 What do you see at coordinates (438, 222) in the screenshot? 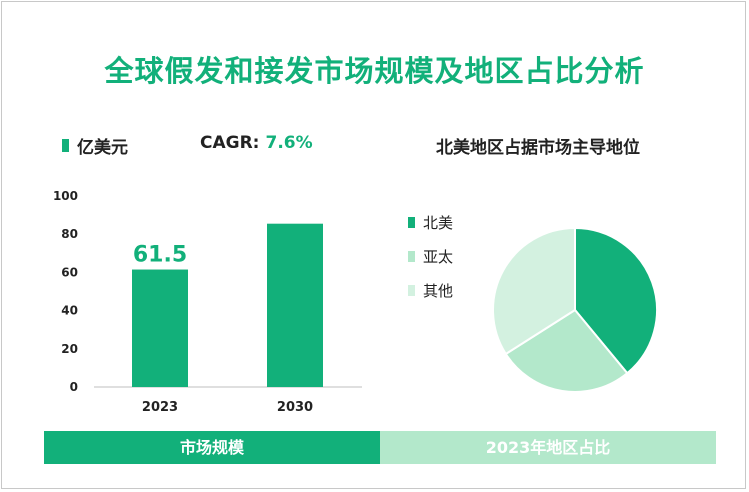
I see `legend-label: 北美` at bounding box center [438, 222].